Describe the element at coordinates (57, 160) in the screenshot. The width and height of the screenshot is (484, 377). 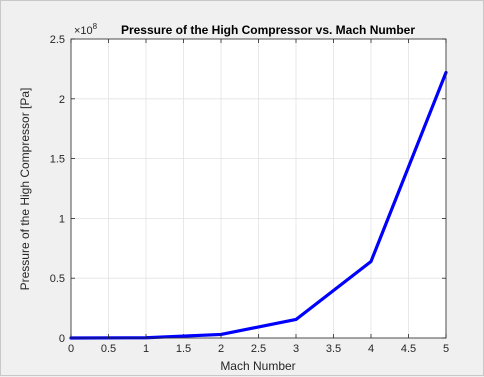
I see `y-tick-label: 1.5` at that location.